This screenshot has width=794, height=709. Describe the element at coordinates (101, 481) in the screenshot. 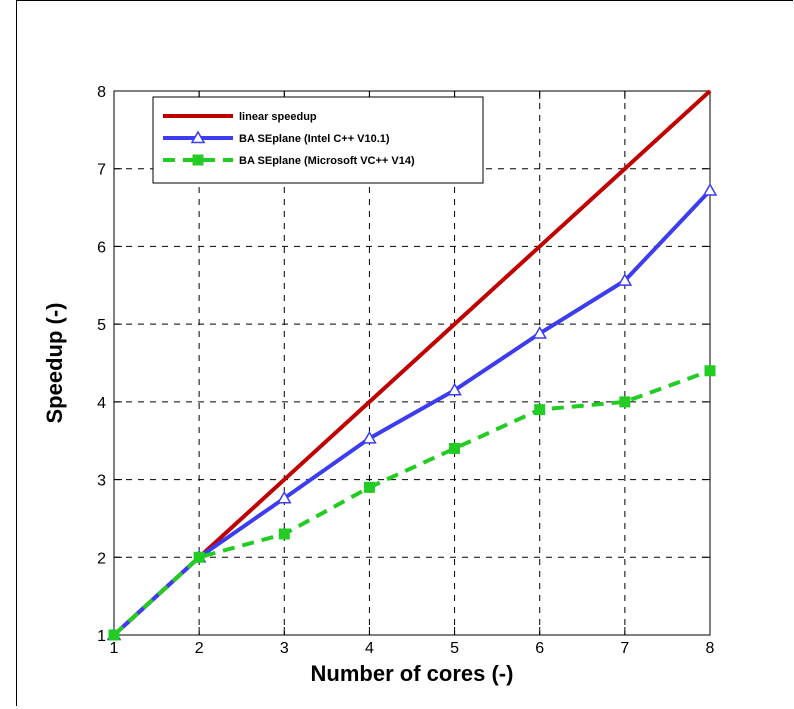

I see `y-tick-label: 3` at that location.